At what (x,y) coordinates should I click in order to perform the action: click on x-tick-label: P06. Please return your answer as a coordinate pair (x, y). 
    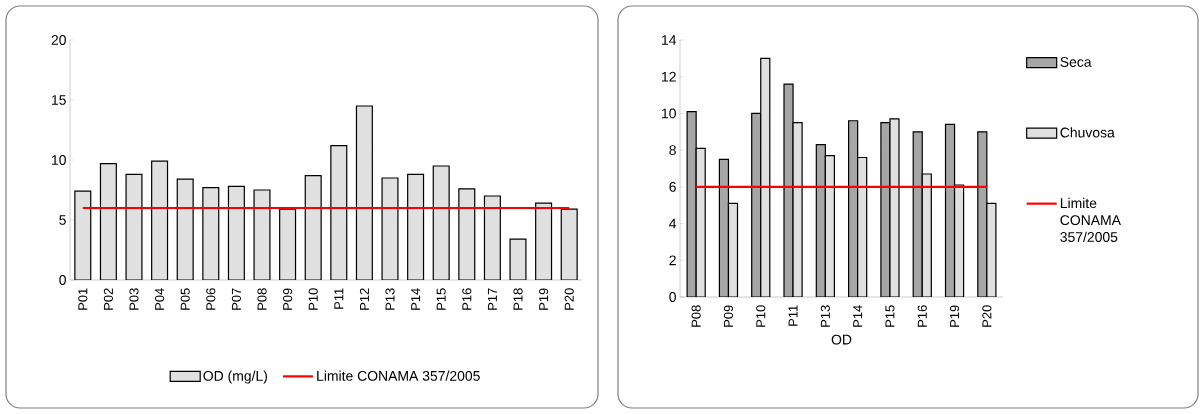
    Looking at the image, I should click on (211, 299).